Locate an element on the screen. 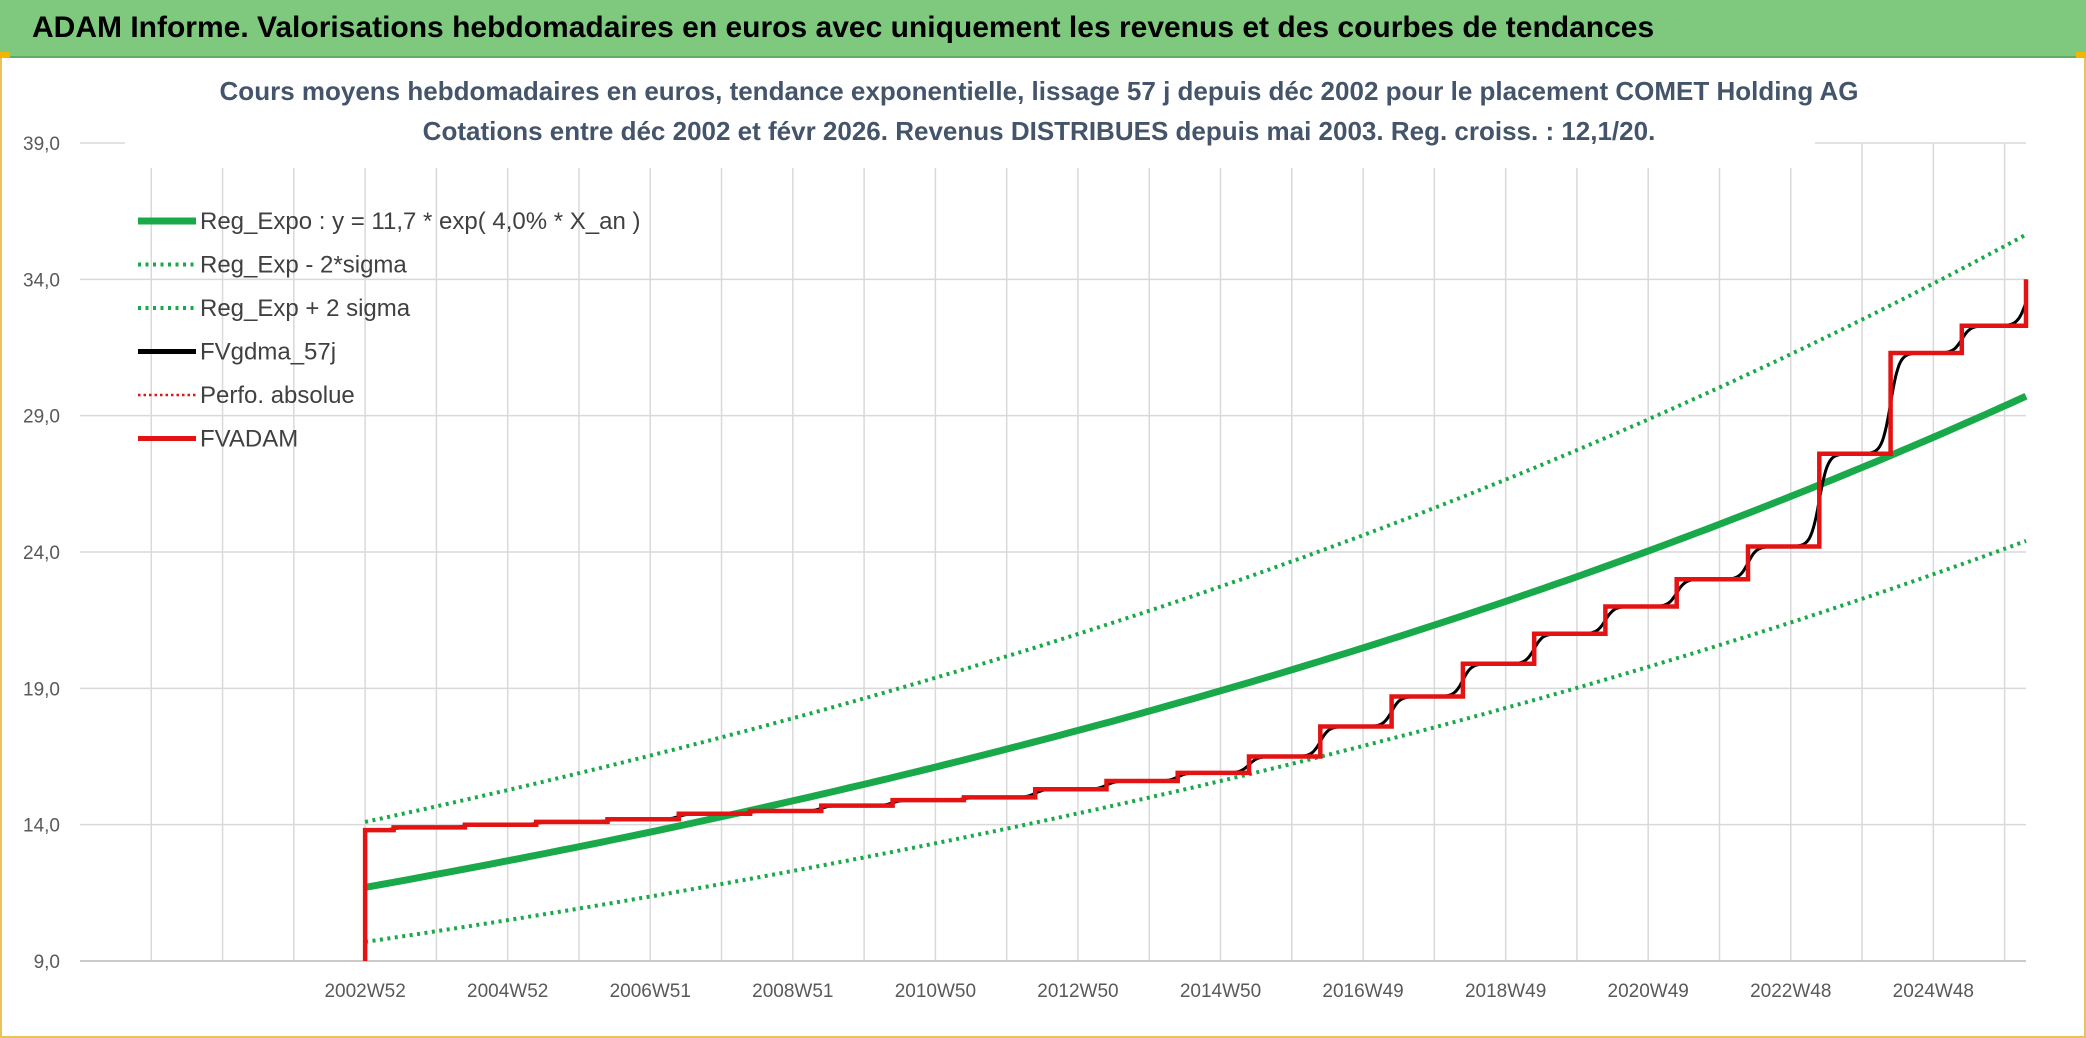 The width and height of the screenshot is (2086, 1038). corner-marker-left is located at coordinates (5, 55).